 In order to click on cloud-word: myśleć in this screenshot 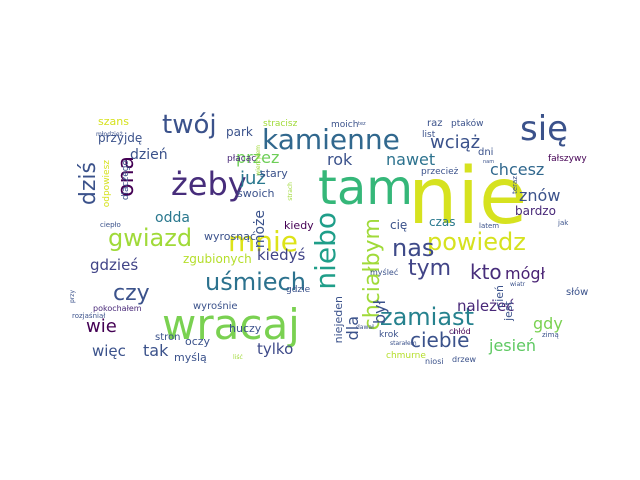, I will do `click(384, 272)`.